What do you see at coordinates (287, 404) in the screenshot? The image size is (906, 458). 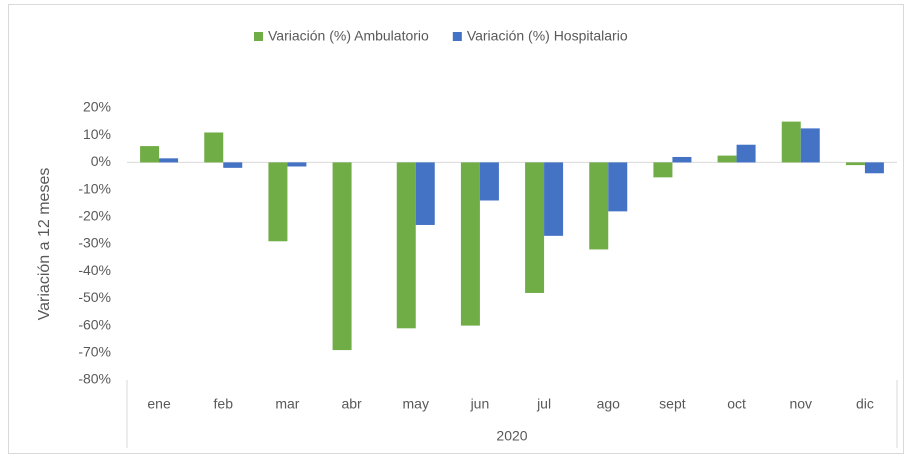 I see `x-tick-label: mar` at bounding box center [287, 404].